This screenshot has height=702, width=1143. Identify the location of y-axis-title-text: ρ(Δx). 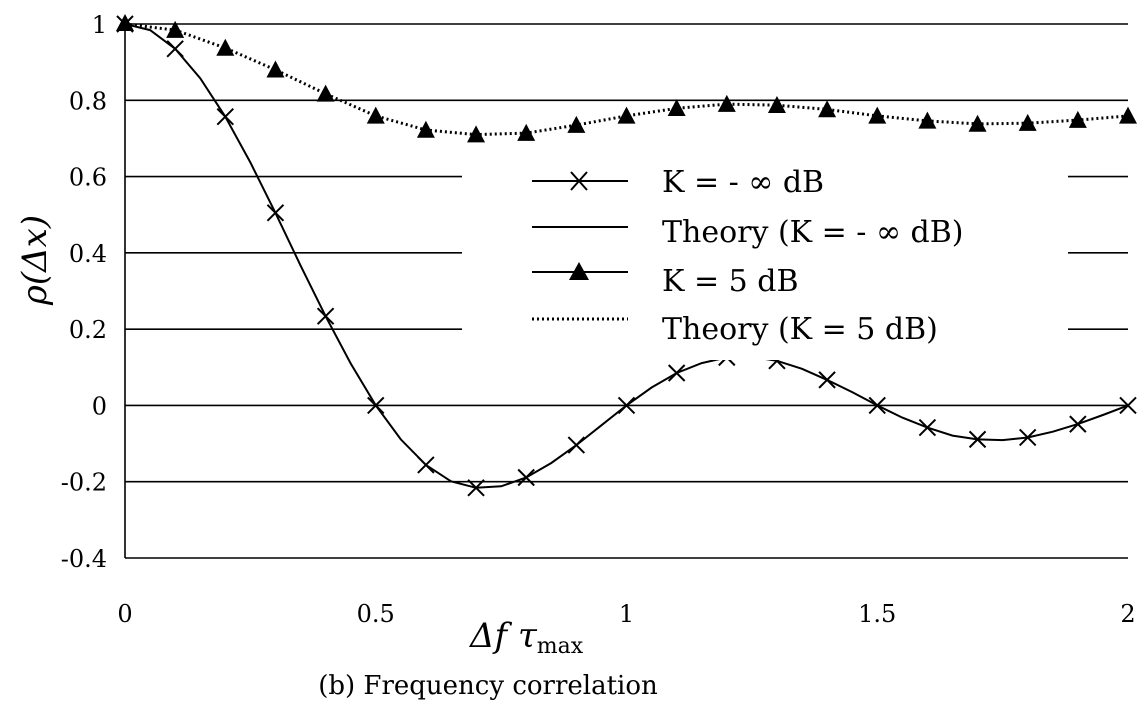
(35, 260).